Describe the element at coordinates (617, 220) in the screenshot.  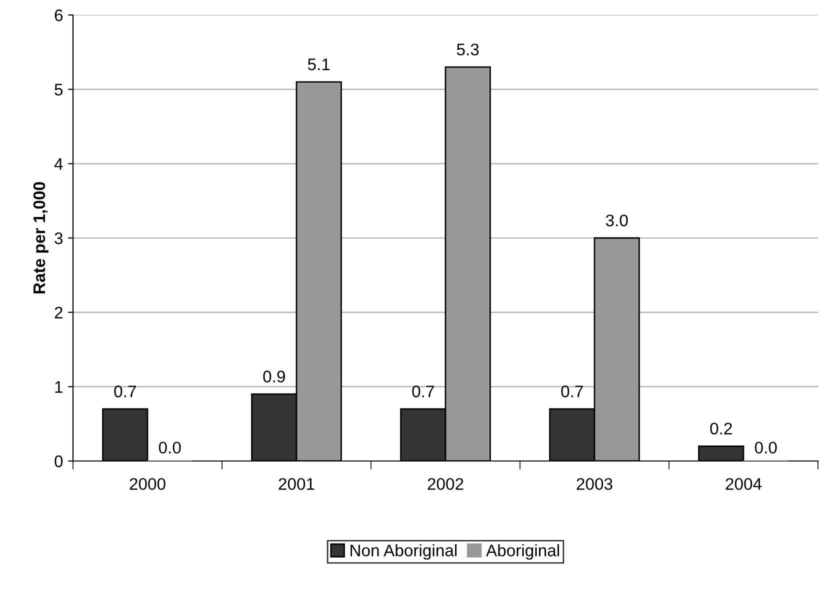
I see `data-label: 3.0` at that location.